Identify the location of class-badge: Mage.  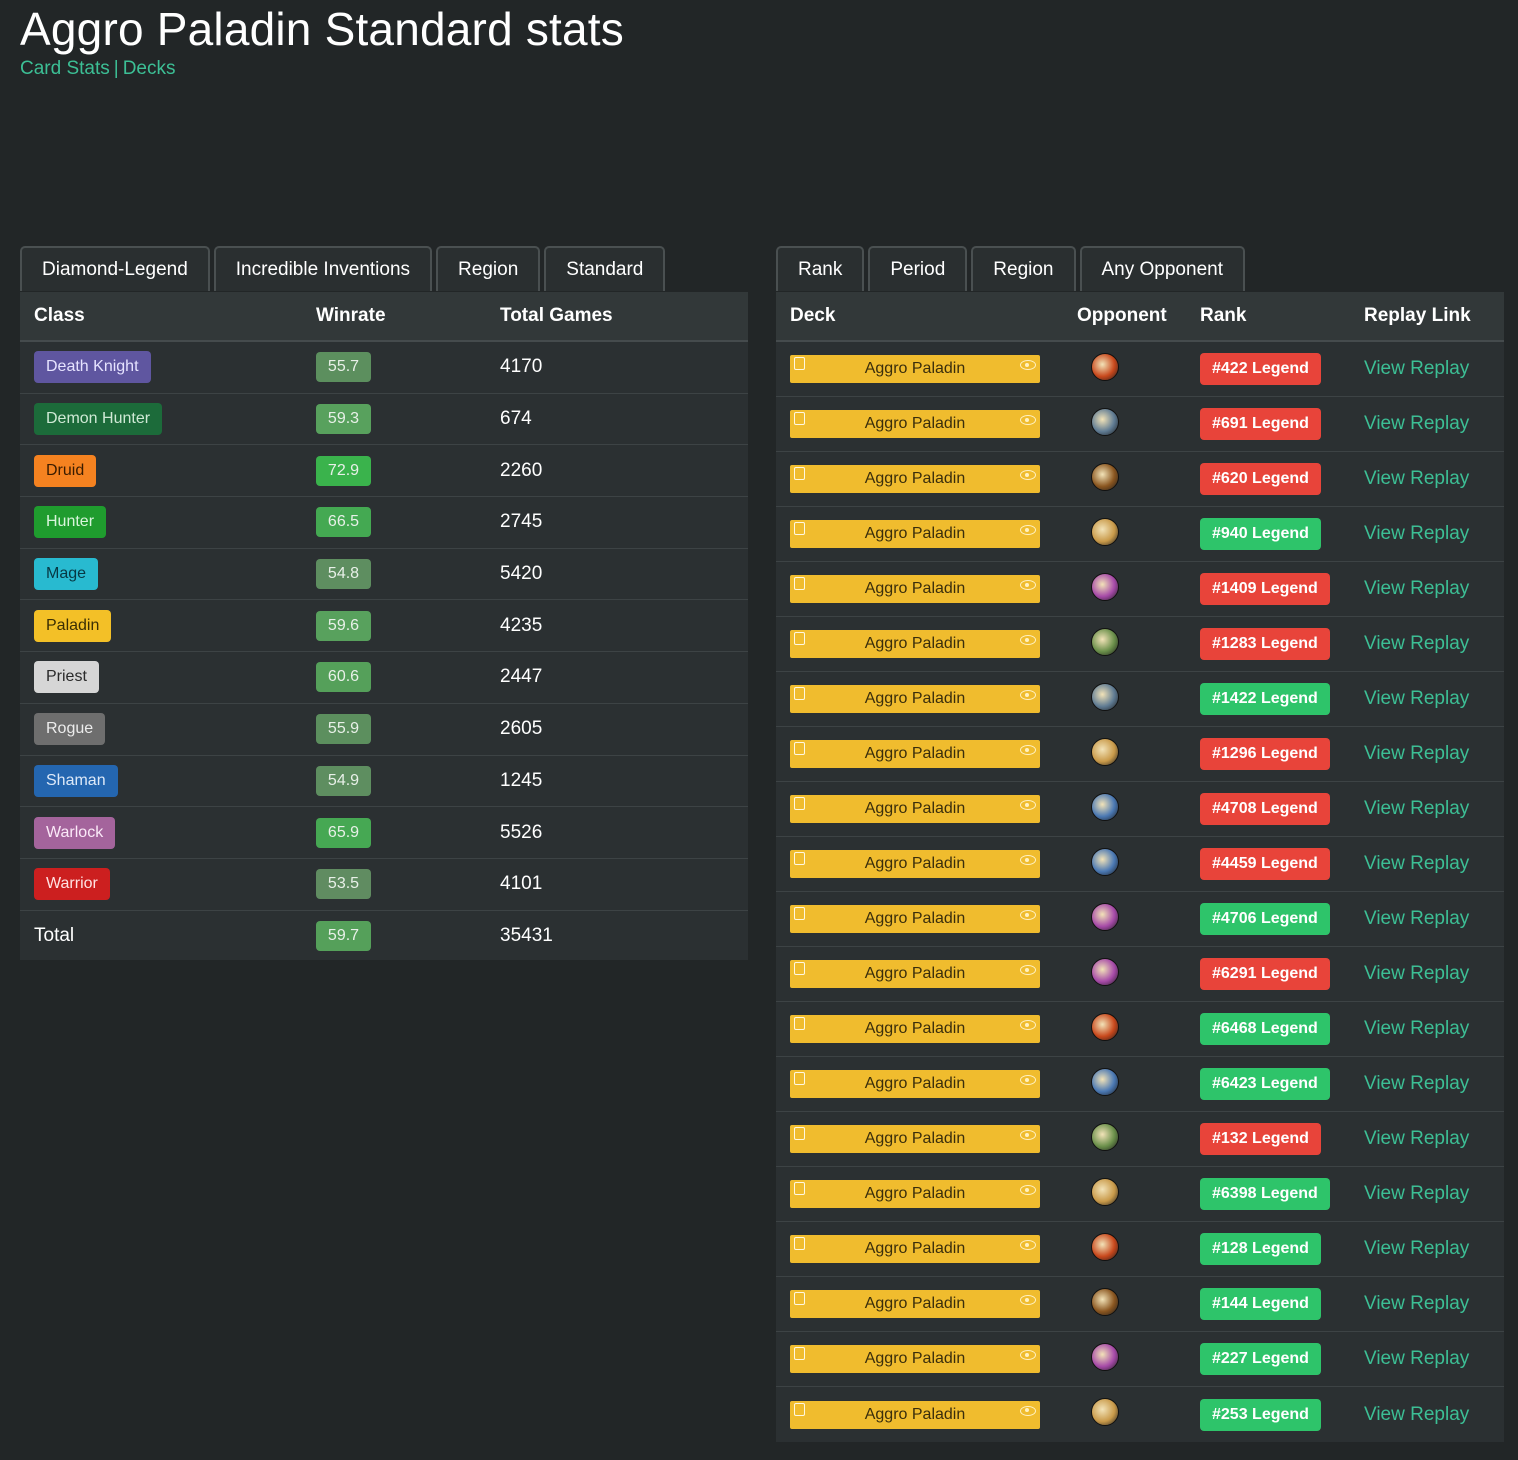
(66, 574).